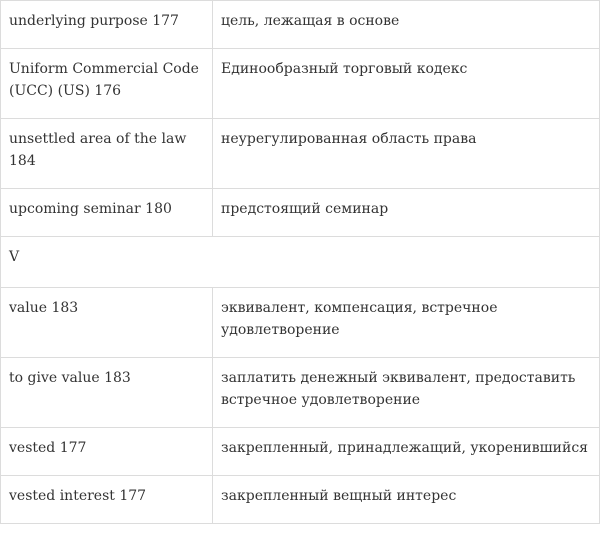 This screenshot has height=553, width=600. I want to click on table-row: upcoming seminar 180 предстоящий семинар, so click(300, 212).